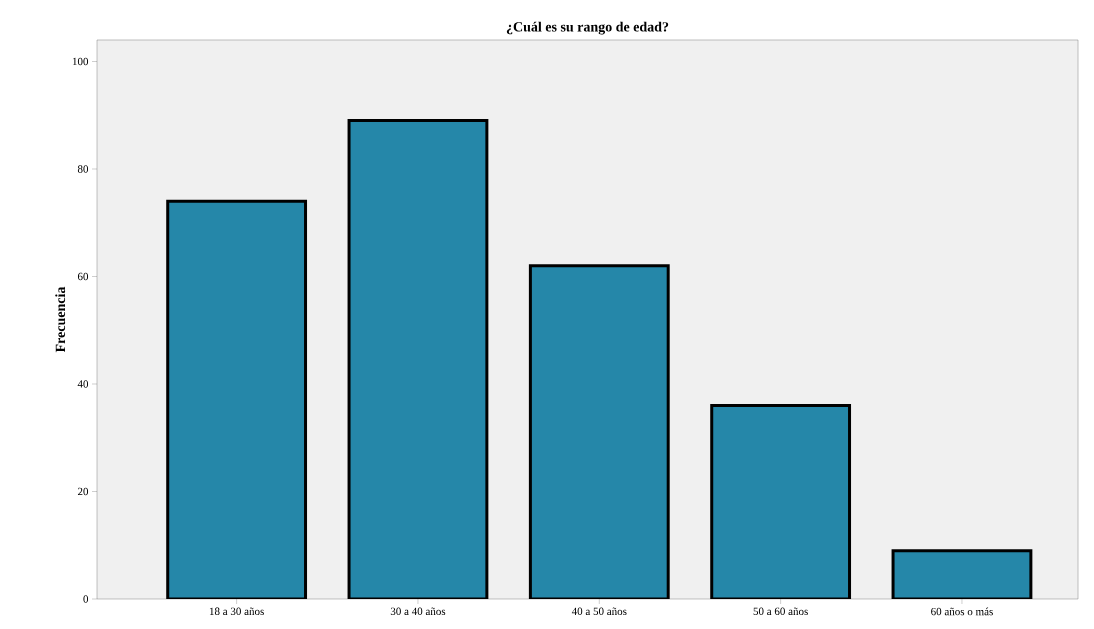 This screenshot has height=629, width=1094. Describe the element at coordinates (83, 276) in the screenshot. I see `y-tick-label: 60` at that location.